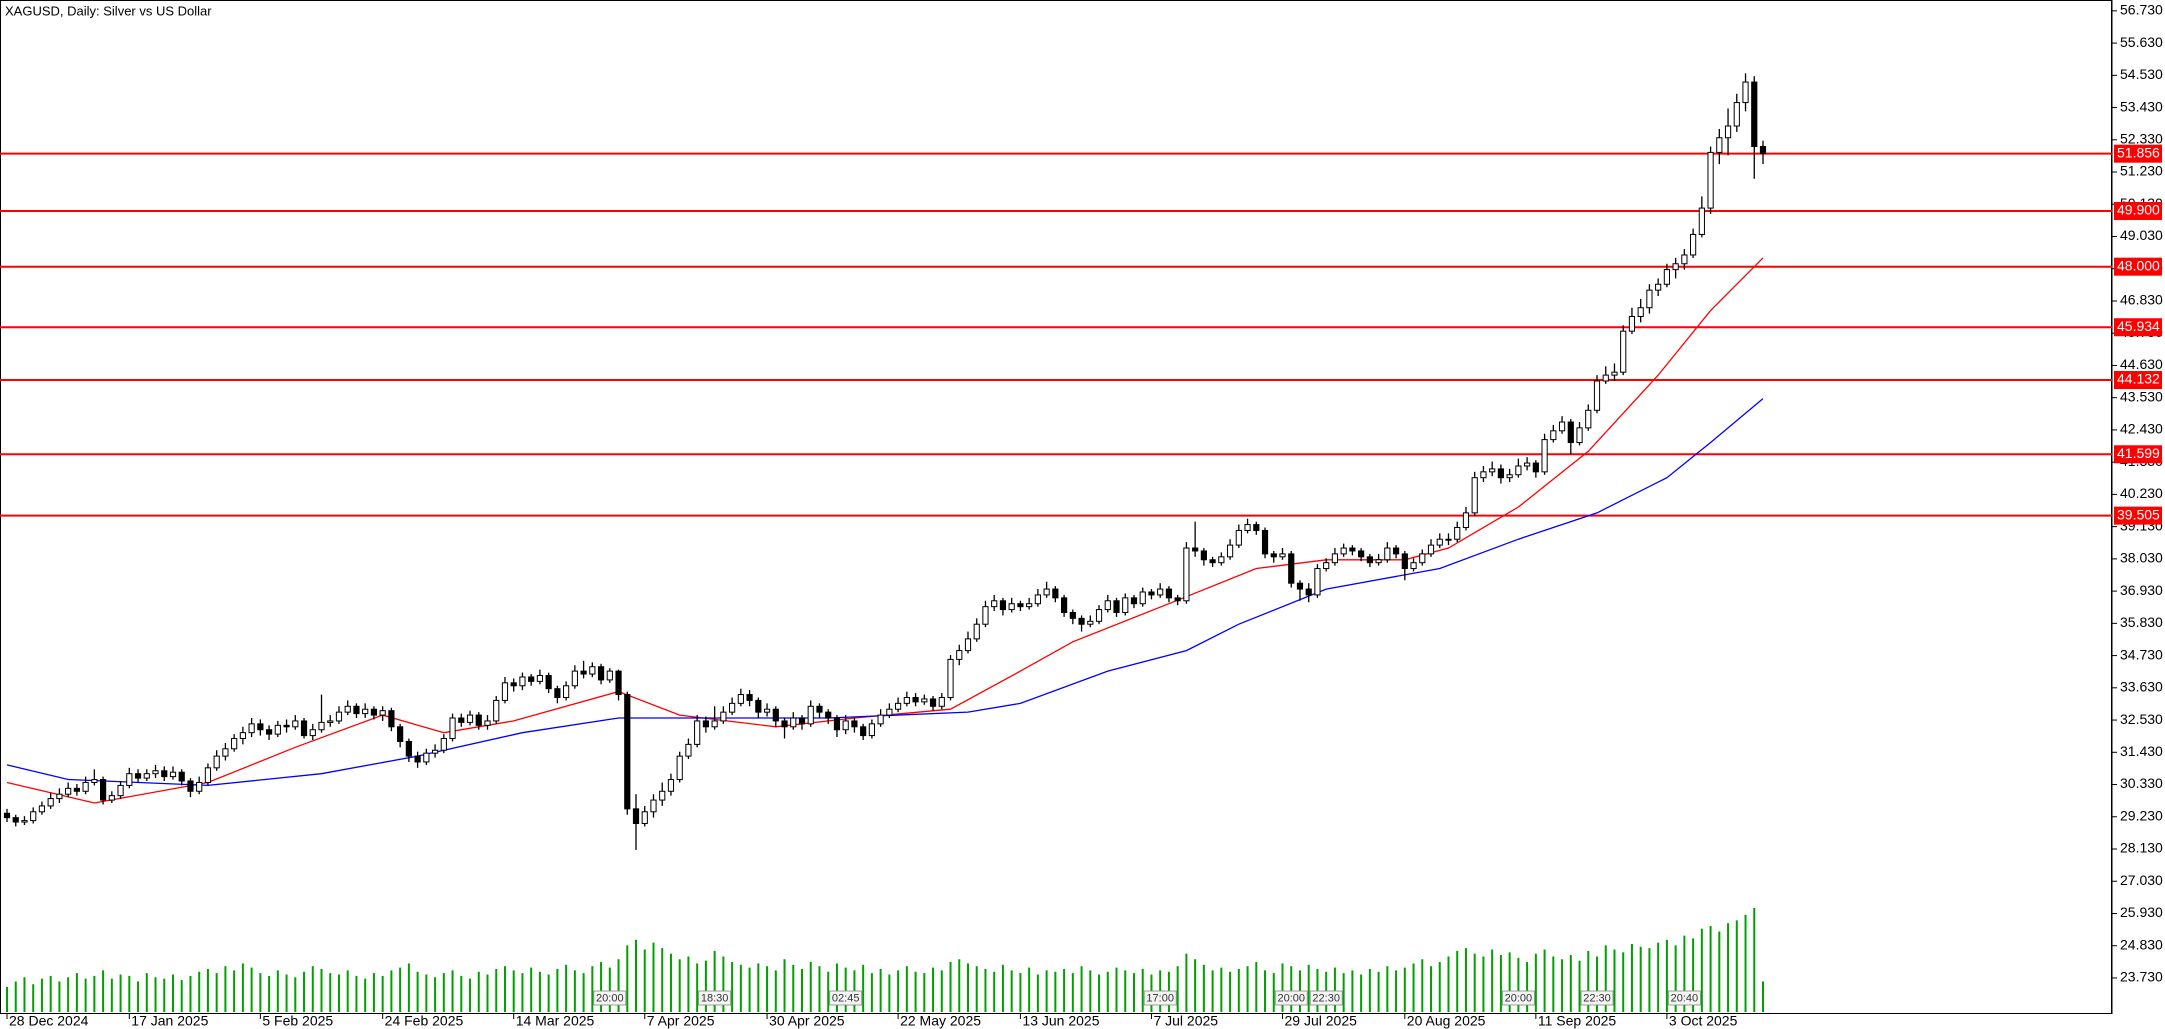 The width and height of the screenshot is (2165, 1029). Describe the element at coordinates (715, 998) in the screenshot. I see `event-label: 18:30` at that location.